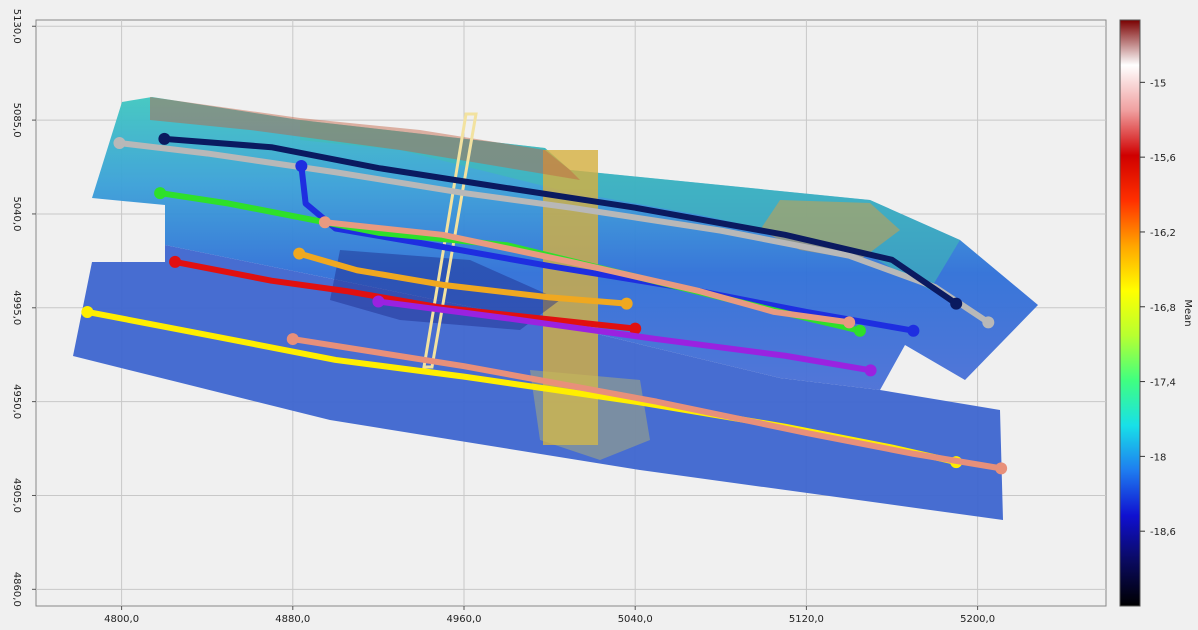 The image size is (1198, 630). I want to click on colorbar-ticks: -15 -15,6 -16,2 -16,8 -17,4 -18 -18,6, so click(1158, 308).